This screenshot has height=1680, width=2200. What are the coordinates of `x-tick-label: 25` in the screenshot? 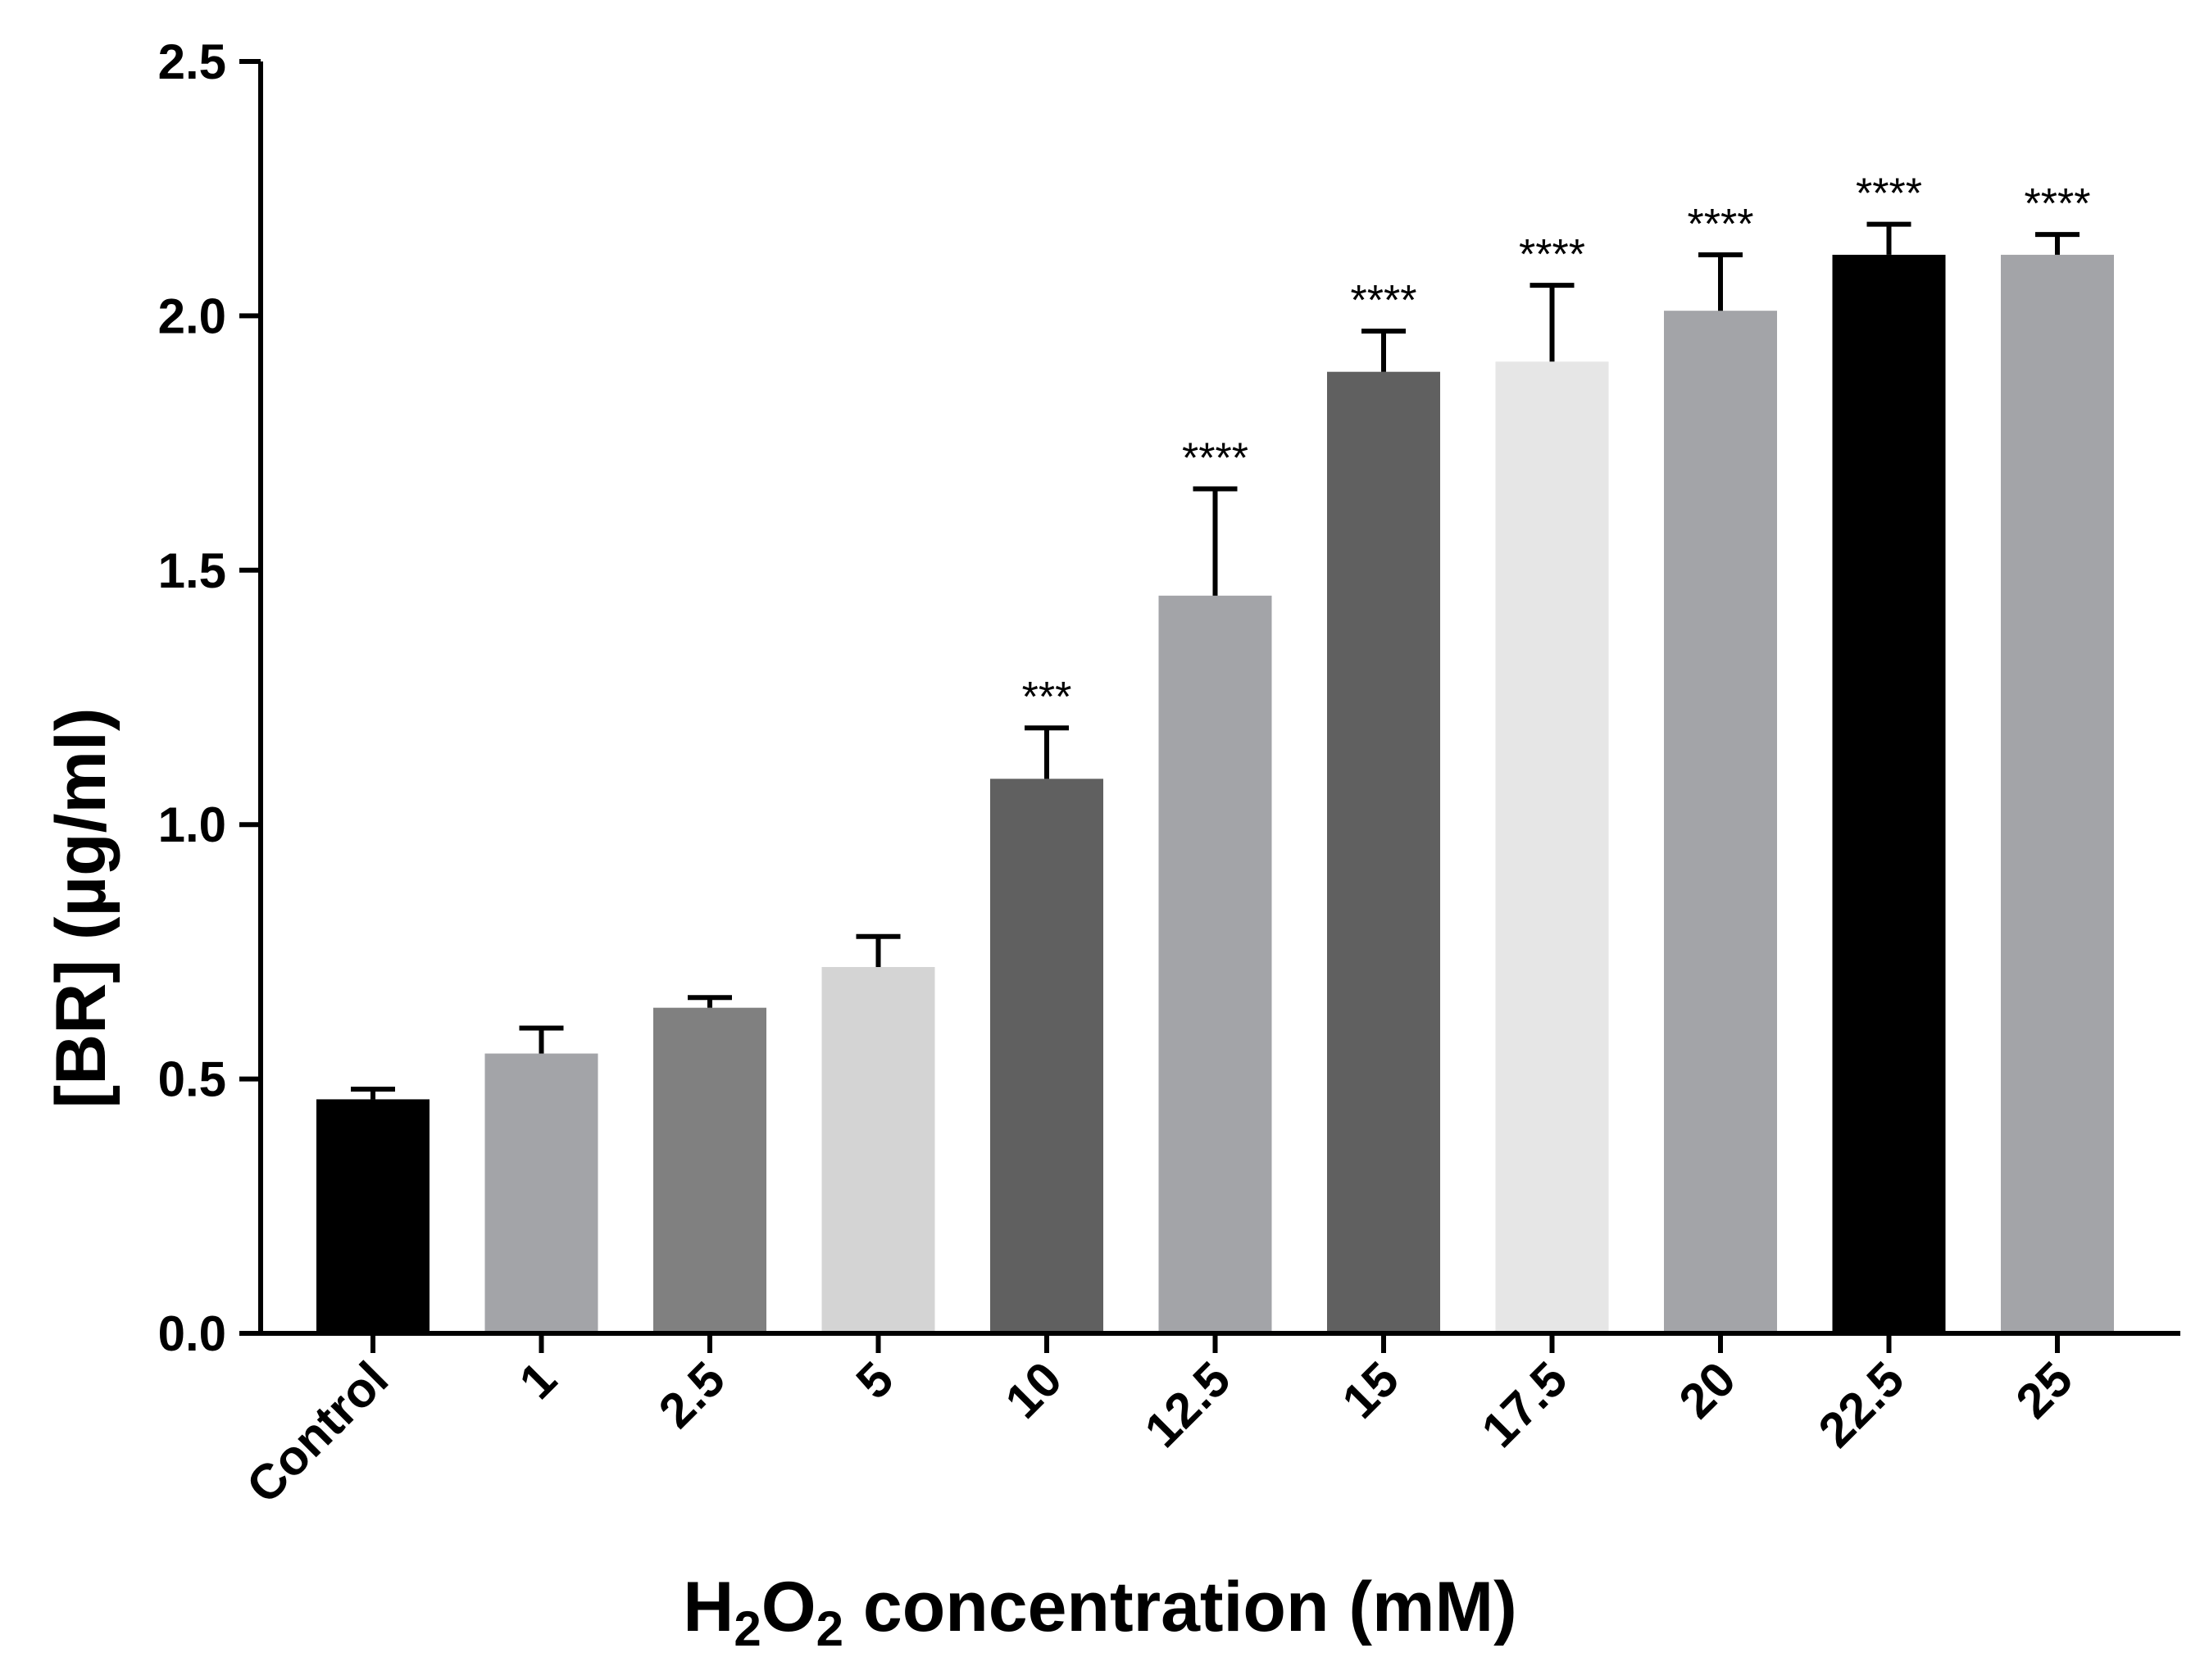 It's located at (2045, 1390).